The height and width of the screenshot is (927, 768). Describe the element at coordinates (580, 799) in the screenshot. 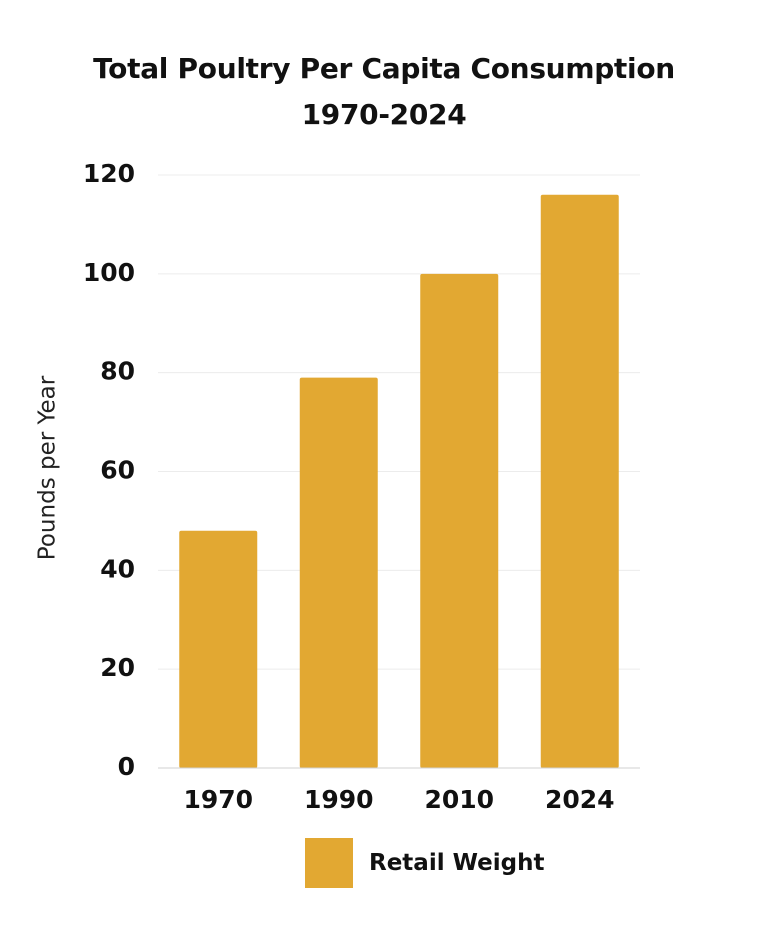

I see `x-category-label: 2024` at that location.